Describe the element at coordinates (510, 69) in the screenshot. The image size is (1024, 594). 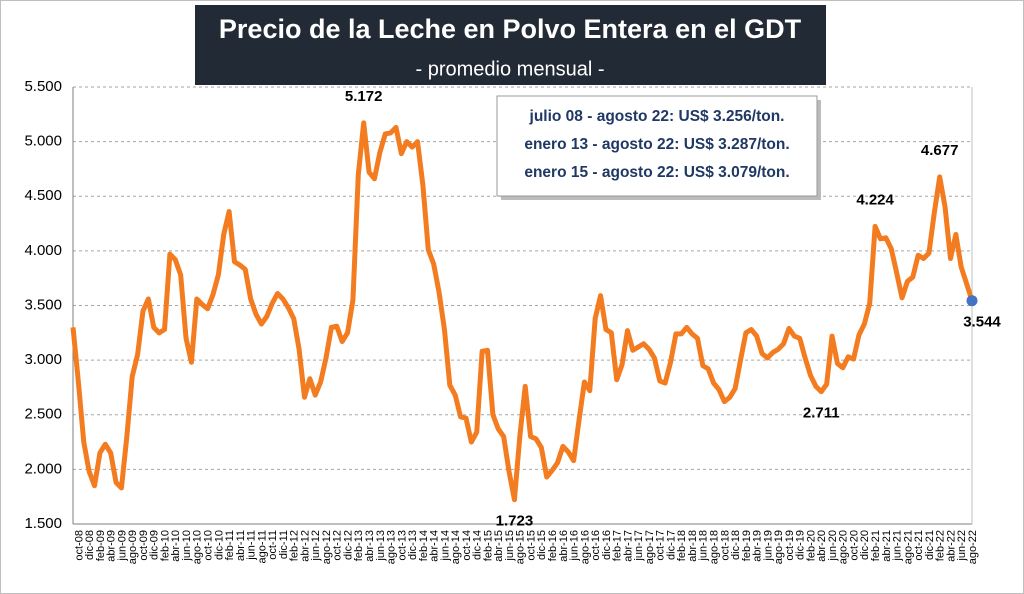
I see `chart-subtitle: - promedio mensual -` at that location.